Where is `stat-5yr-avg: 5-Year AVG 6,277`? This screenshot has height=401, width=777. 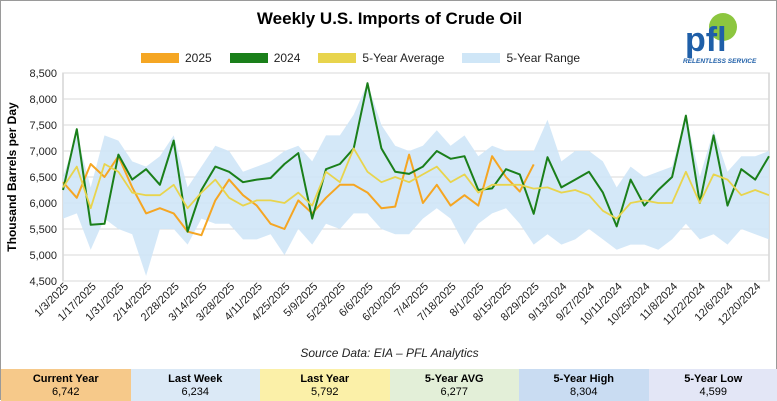
stat-5yr-avg: 5-Year AVG 6,277 is located at coordinates (455, 385).